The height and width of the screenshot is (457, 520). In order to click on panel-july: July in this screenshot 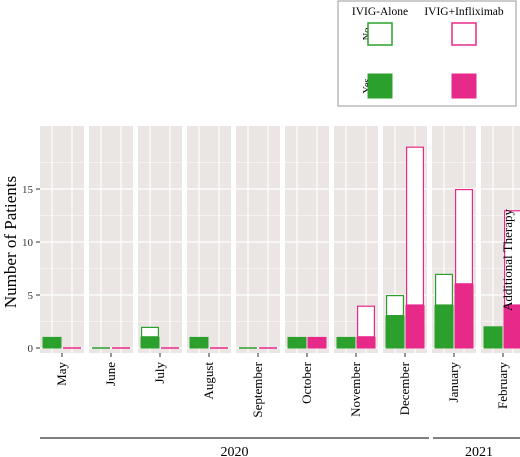, I will do `click(160, 255)`.